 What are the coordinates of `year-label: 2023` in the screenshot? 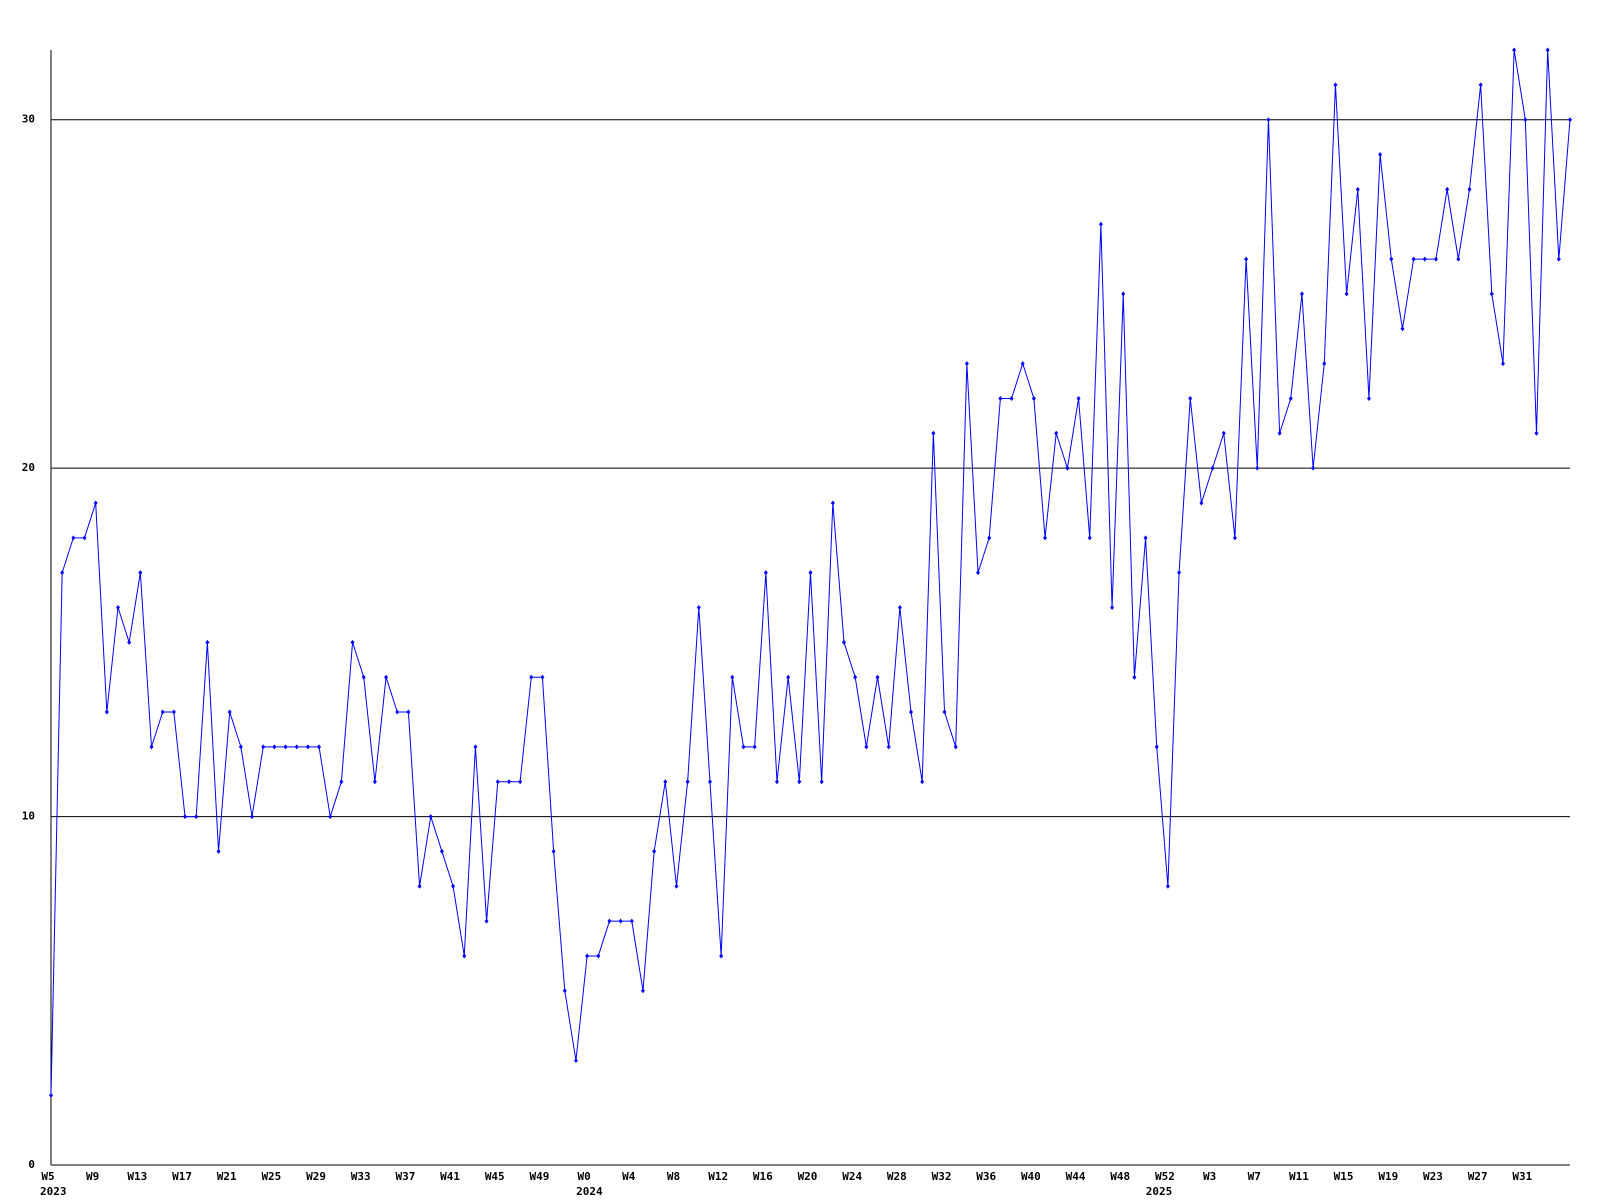 It's located at (53, 1191).